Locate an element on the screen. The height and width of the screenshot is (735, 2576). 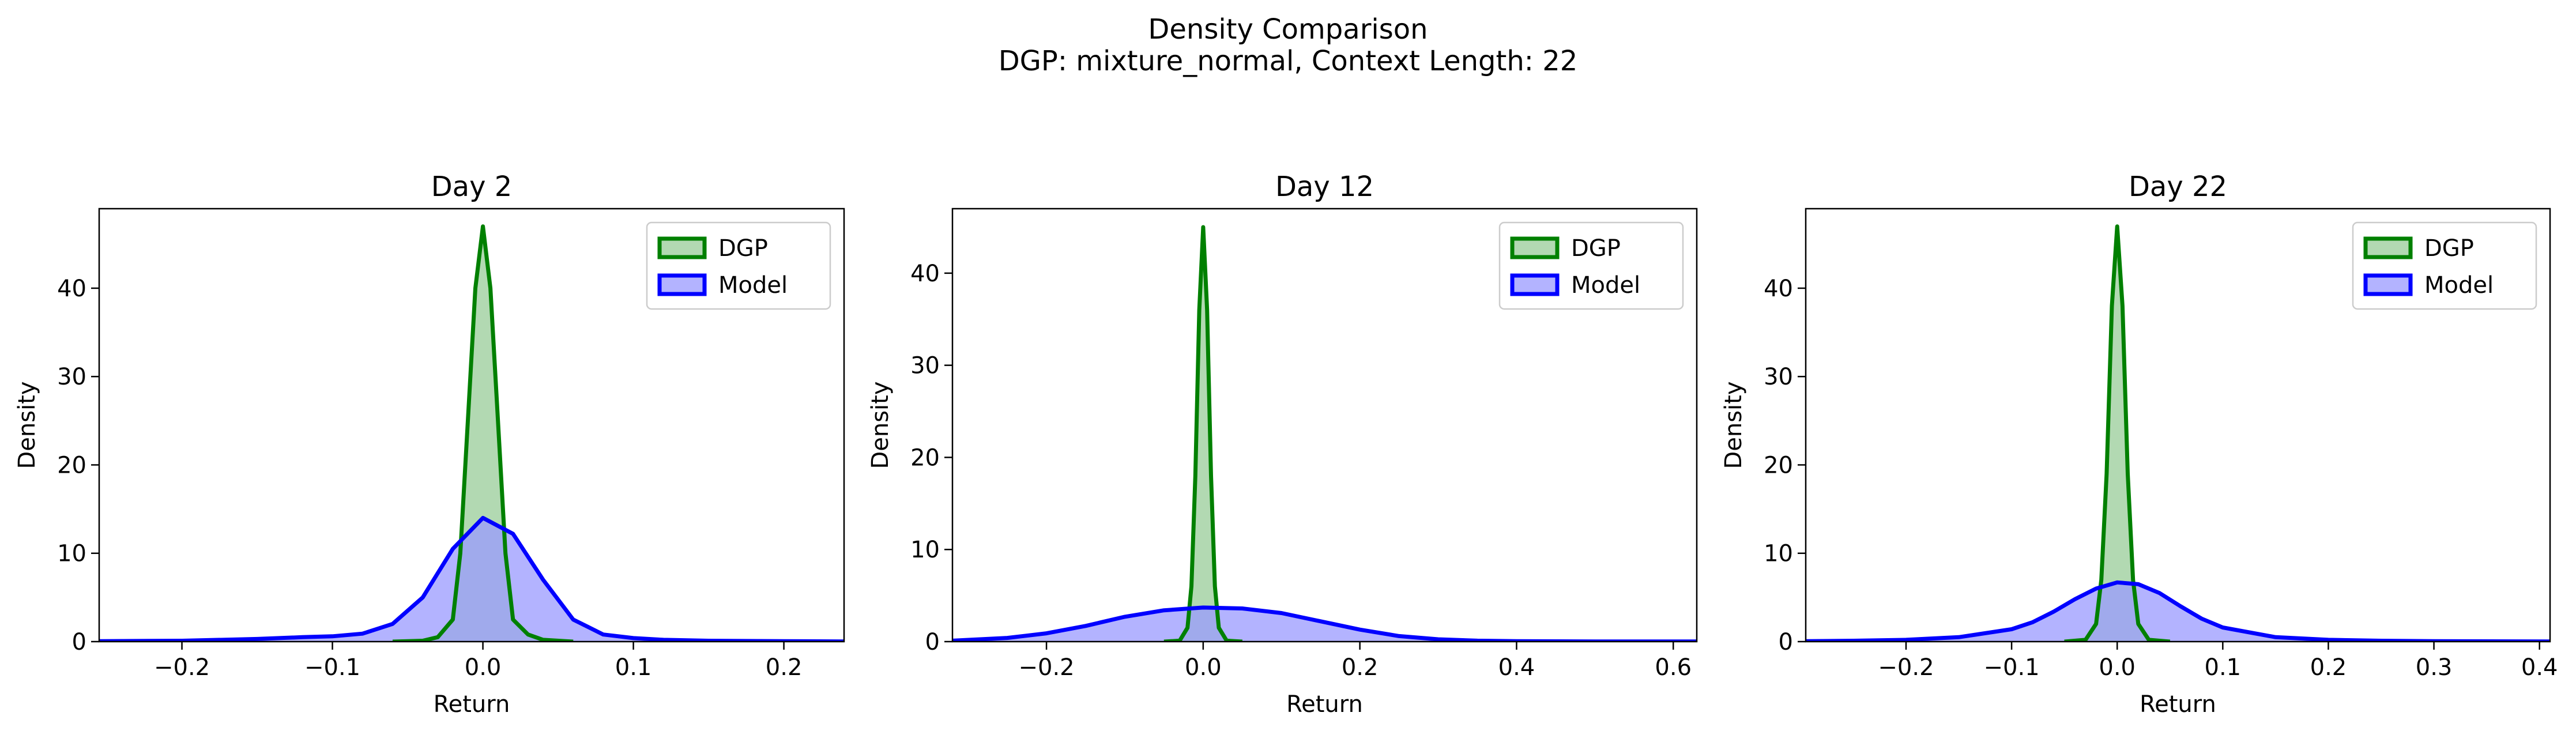
x-tick-label: 0.3 is located at coordinates (2434, 667).